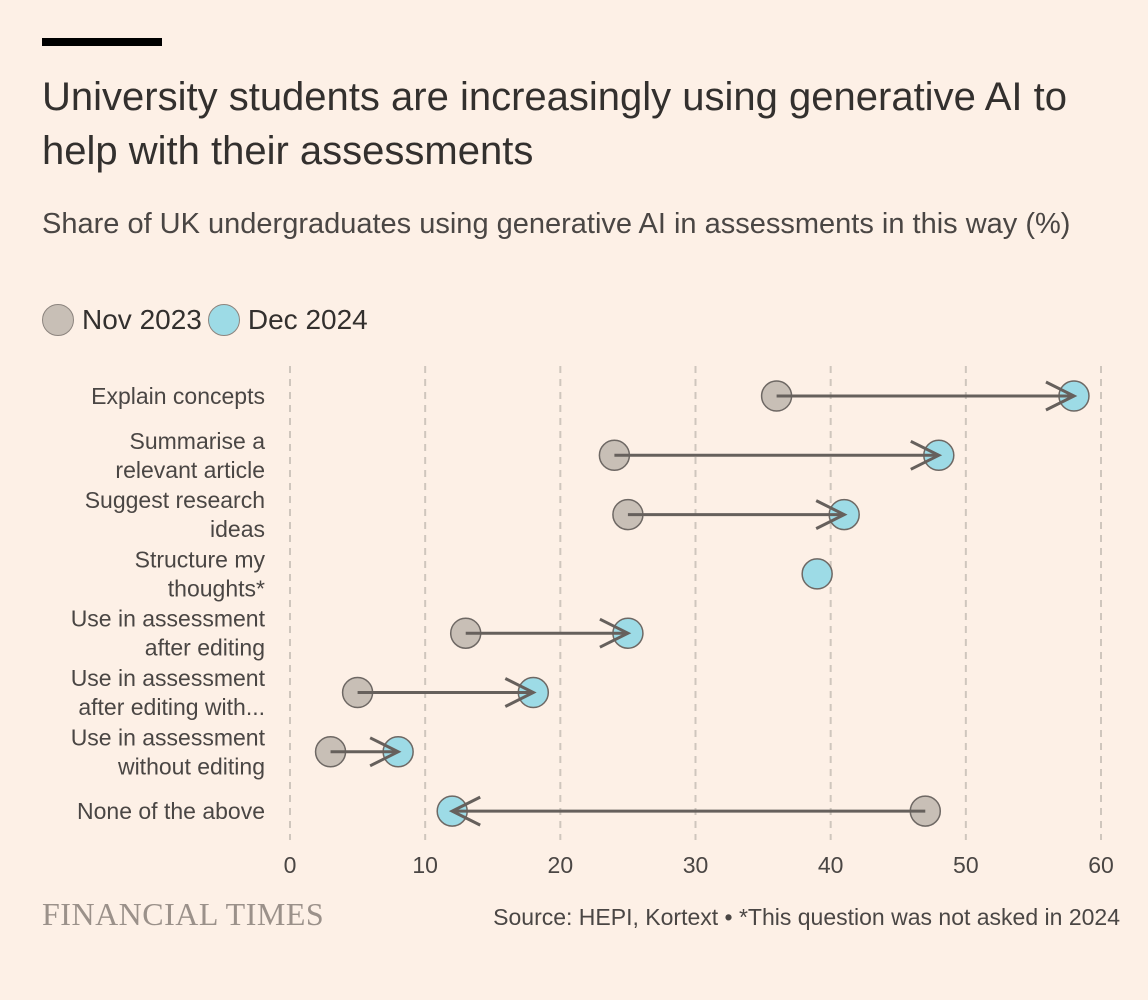  I want to click on x-tick-label: 30, so click(696, 865).